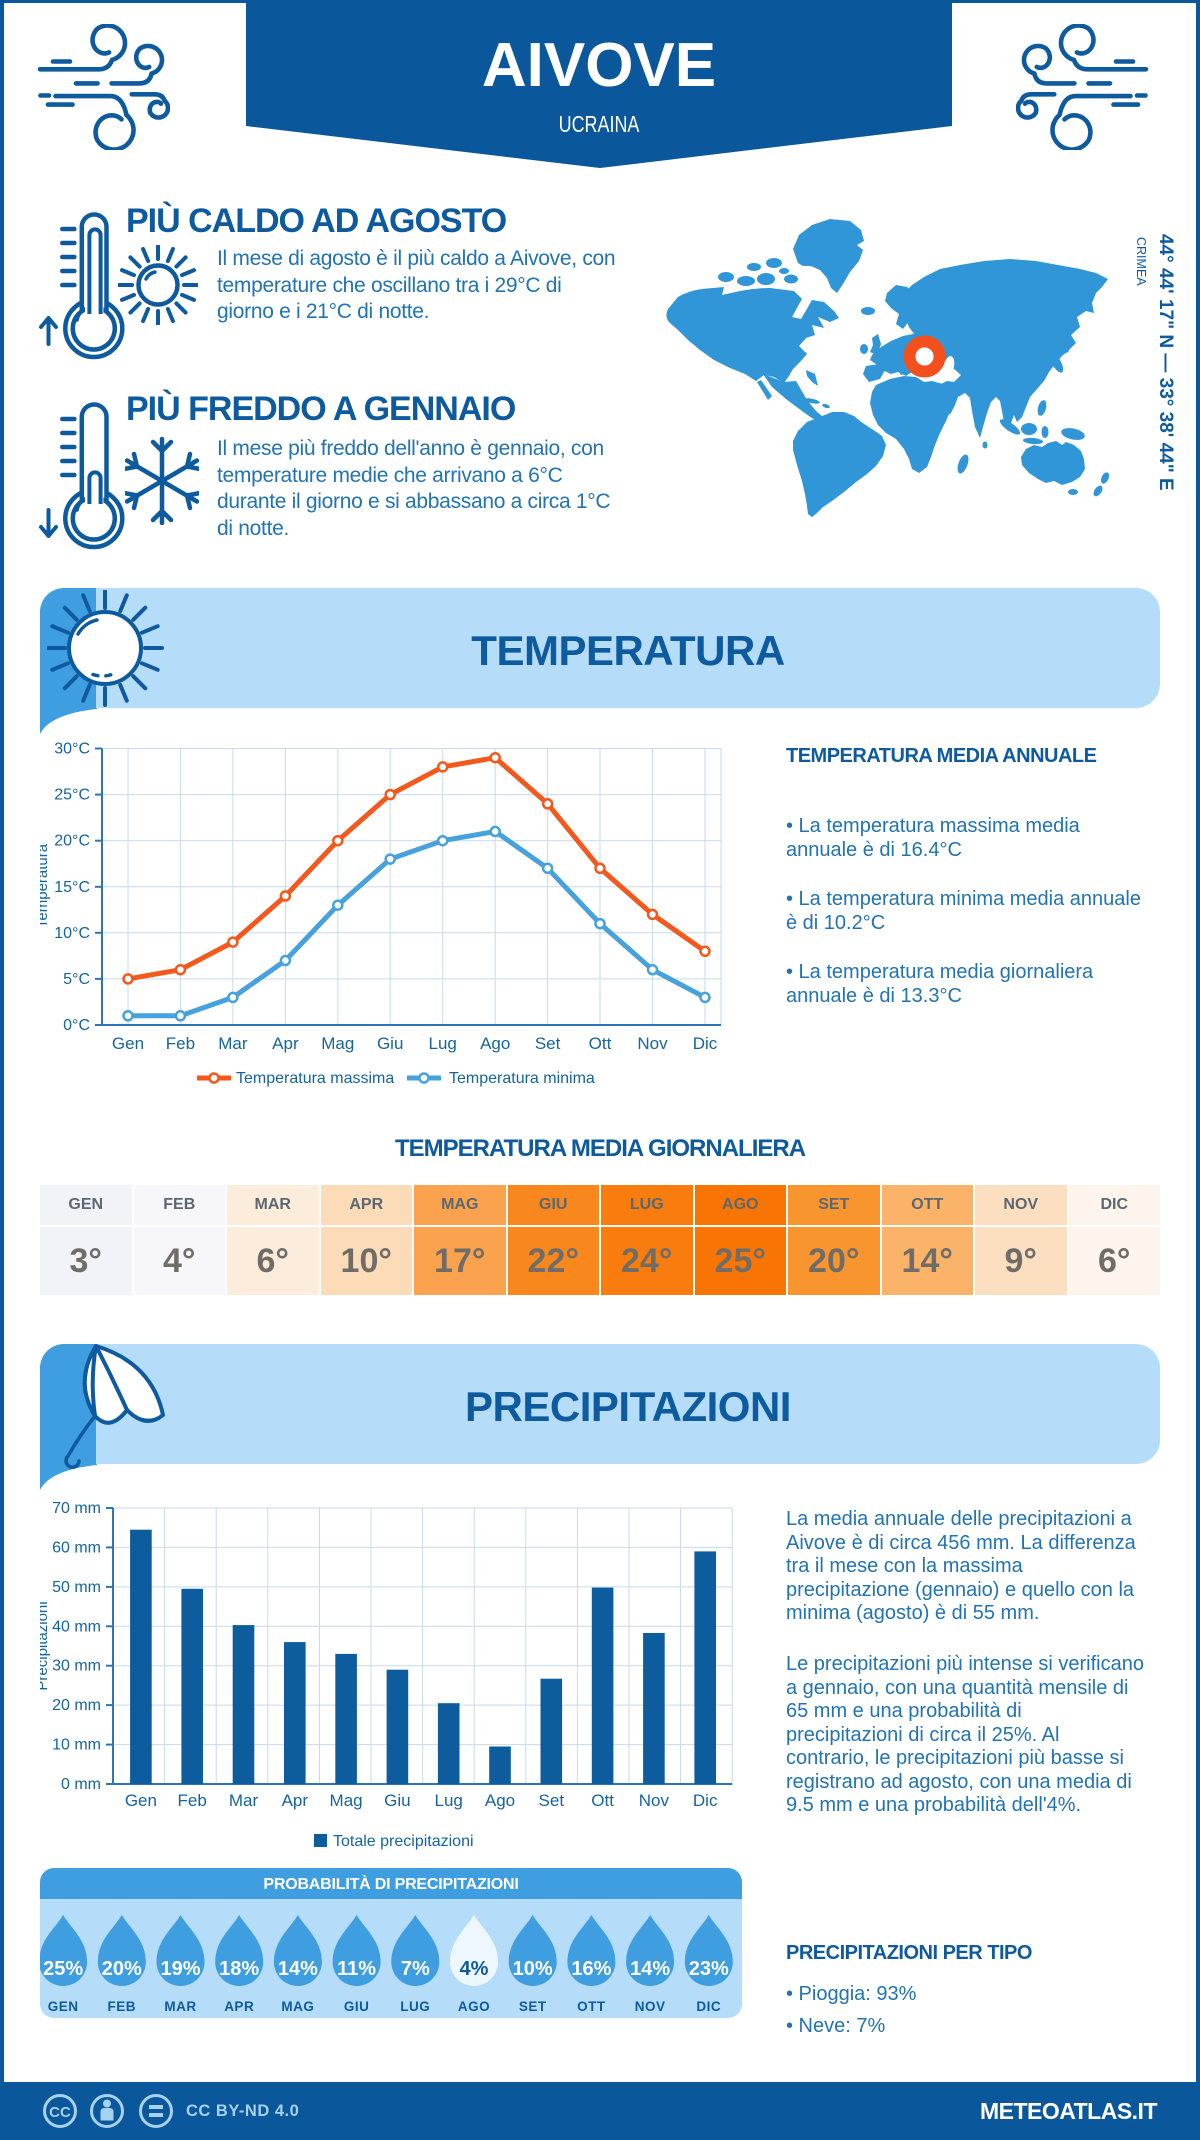 This screenshot has width=1200, height=2140. What do you see at coordinates (297, 2006) in the screenshot?
I see `svg-text: MAG` at bounding box center [297, 2006].